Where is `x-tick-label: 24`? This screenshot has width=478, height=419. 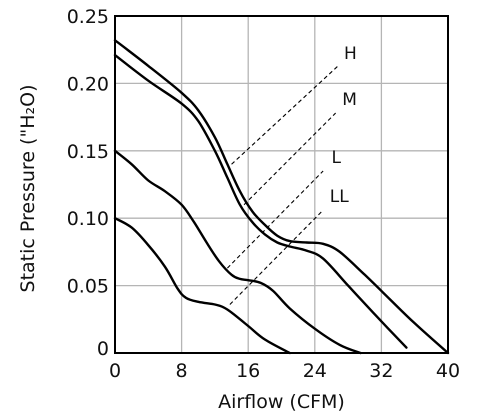
x-tick-label: 24 is located at coordinates (315, 371).